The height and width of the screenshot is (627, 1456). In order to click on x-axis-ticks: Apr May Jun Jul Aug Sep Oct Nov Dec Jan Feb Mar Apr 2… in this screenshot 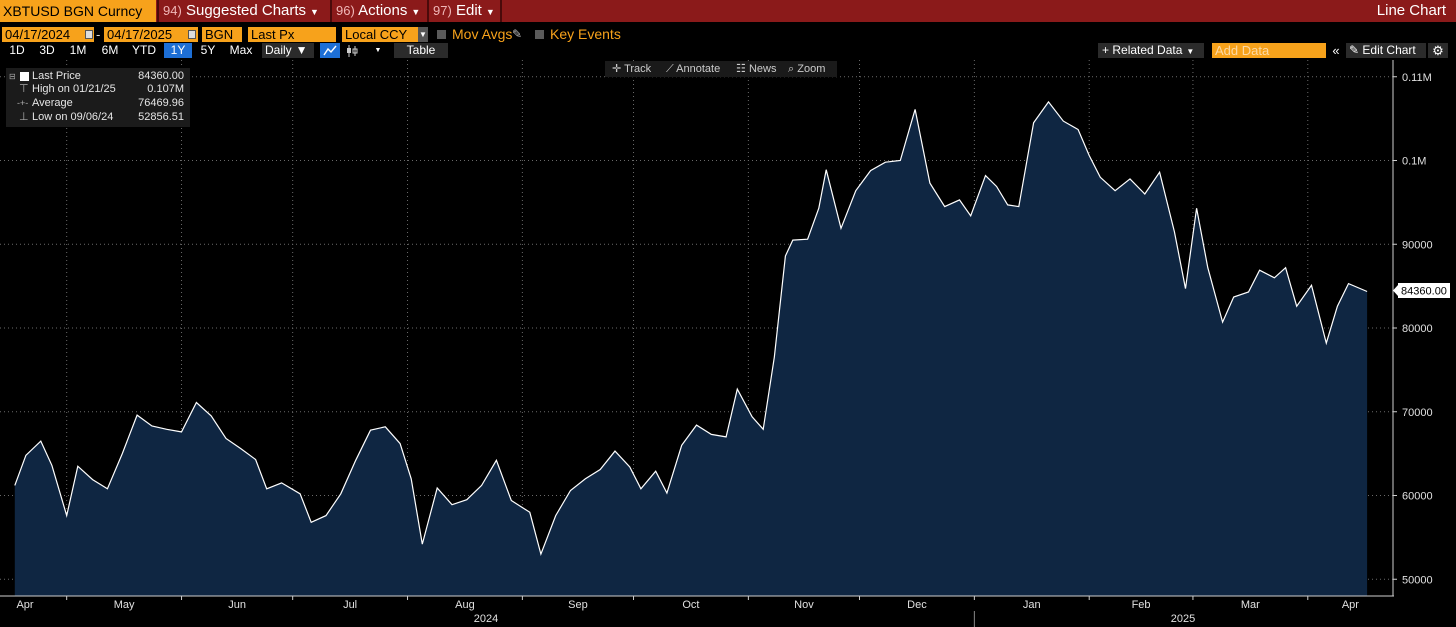, I will do `click(687, 611)`.